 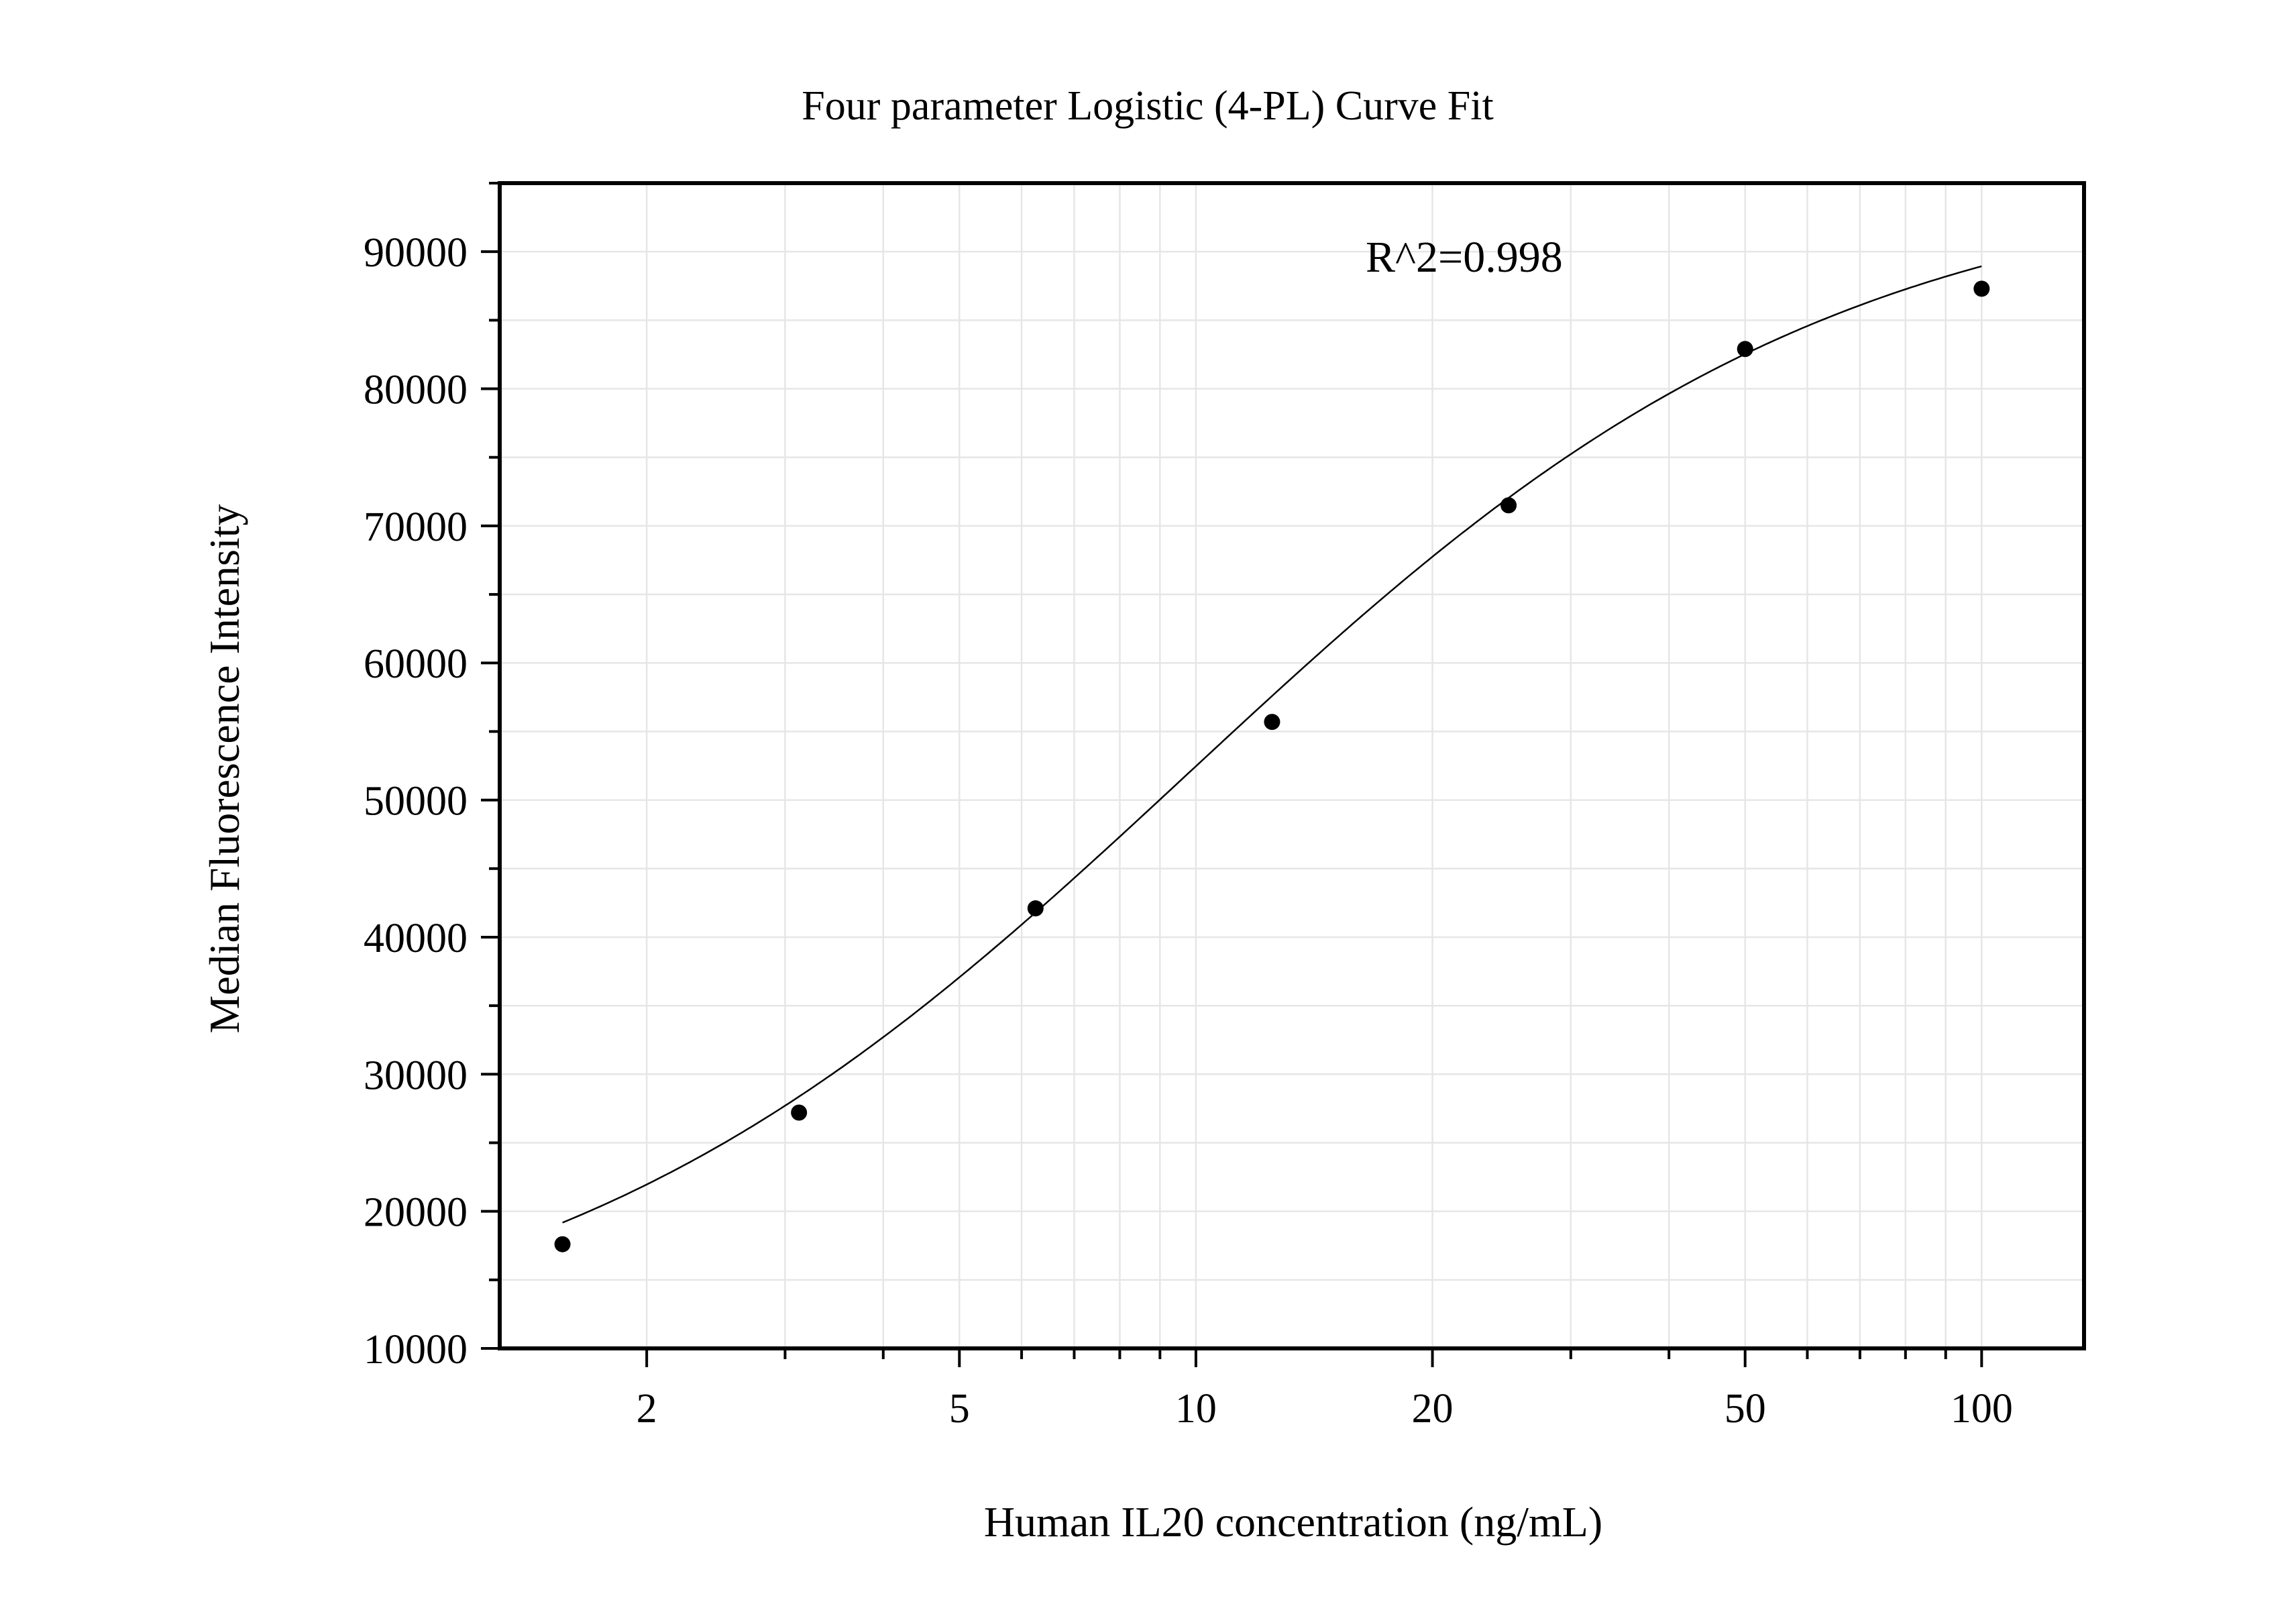 What do you see at coordinates (416, 253) in the screenshot?
I see `y-tick-label: 90000` at bounding box center [416, 253].